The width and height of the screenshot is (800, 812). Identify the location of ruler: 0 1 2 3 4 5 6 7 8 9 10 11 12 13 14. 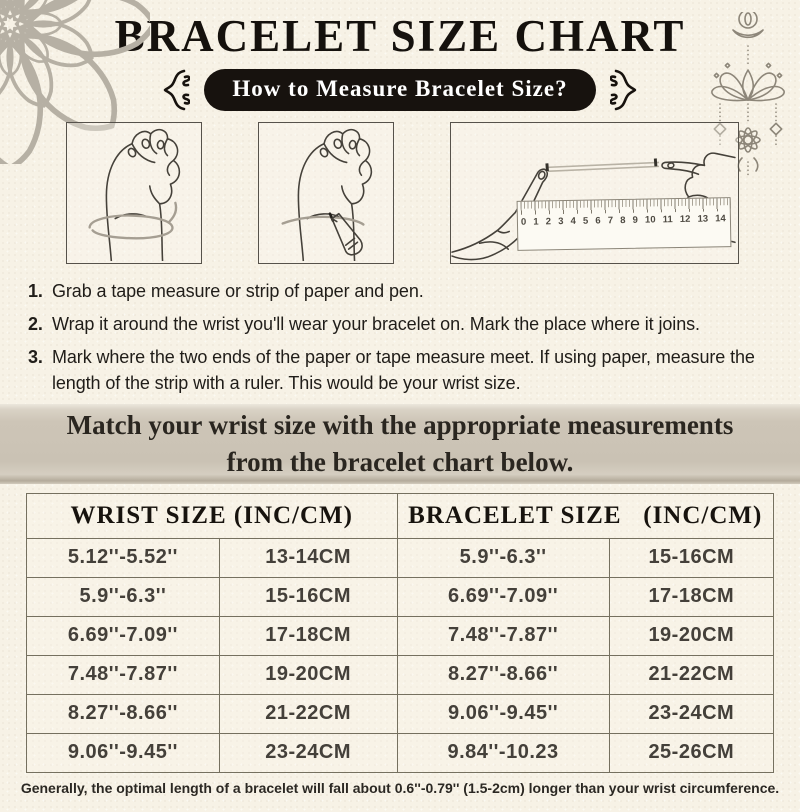
(624, 223).